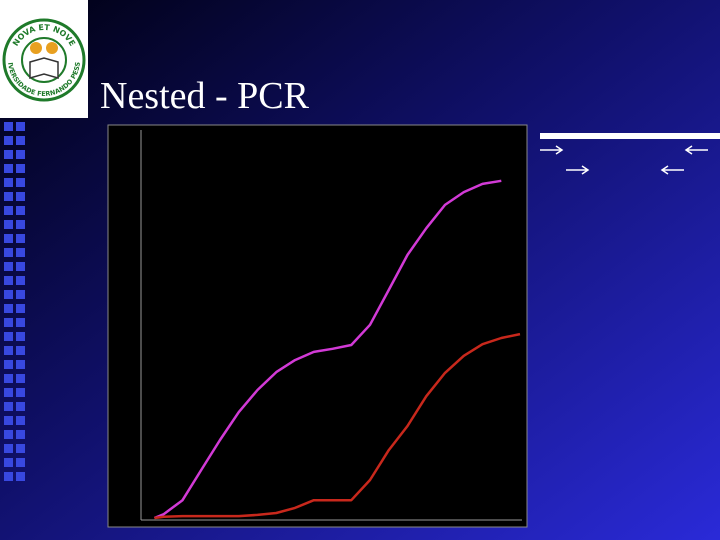 The image size is (720, 540). What do you see at coordinates (14, 301) in the screenshot?
I see `side-decoration` at bounding box center [14, 301].